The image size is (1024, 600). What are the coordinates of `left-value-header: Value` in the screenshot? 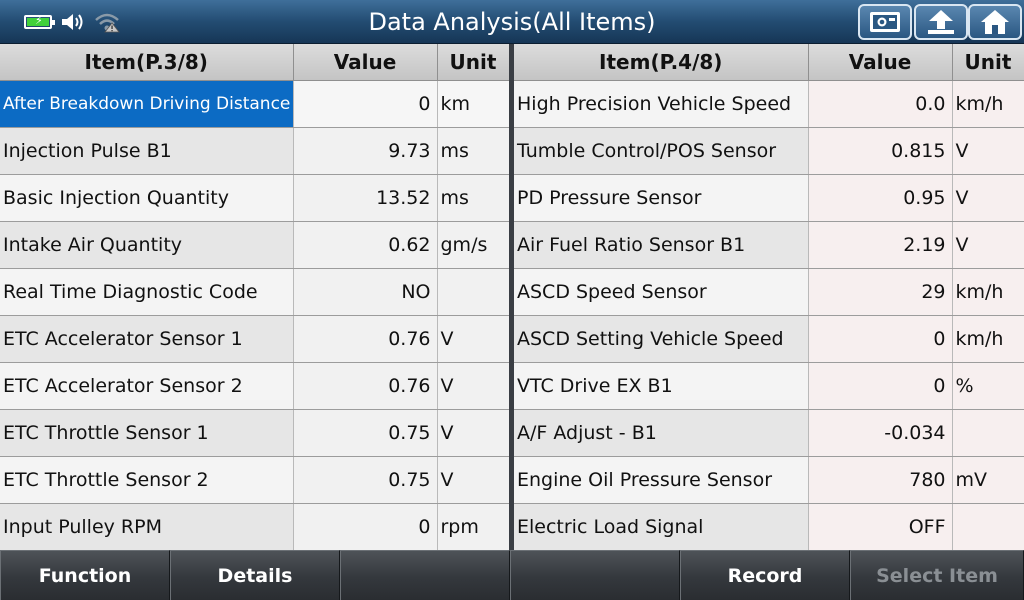 It's located at (365, 62).